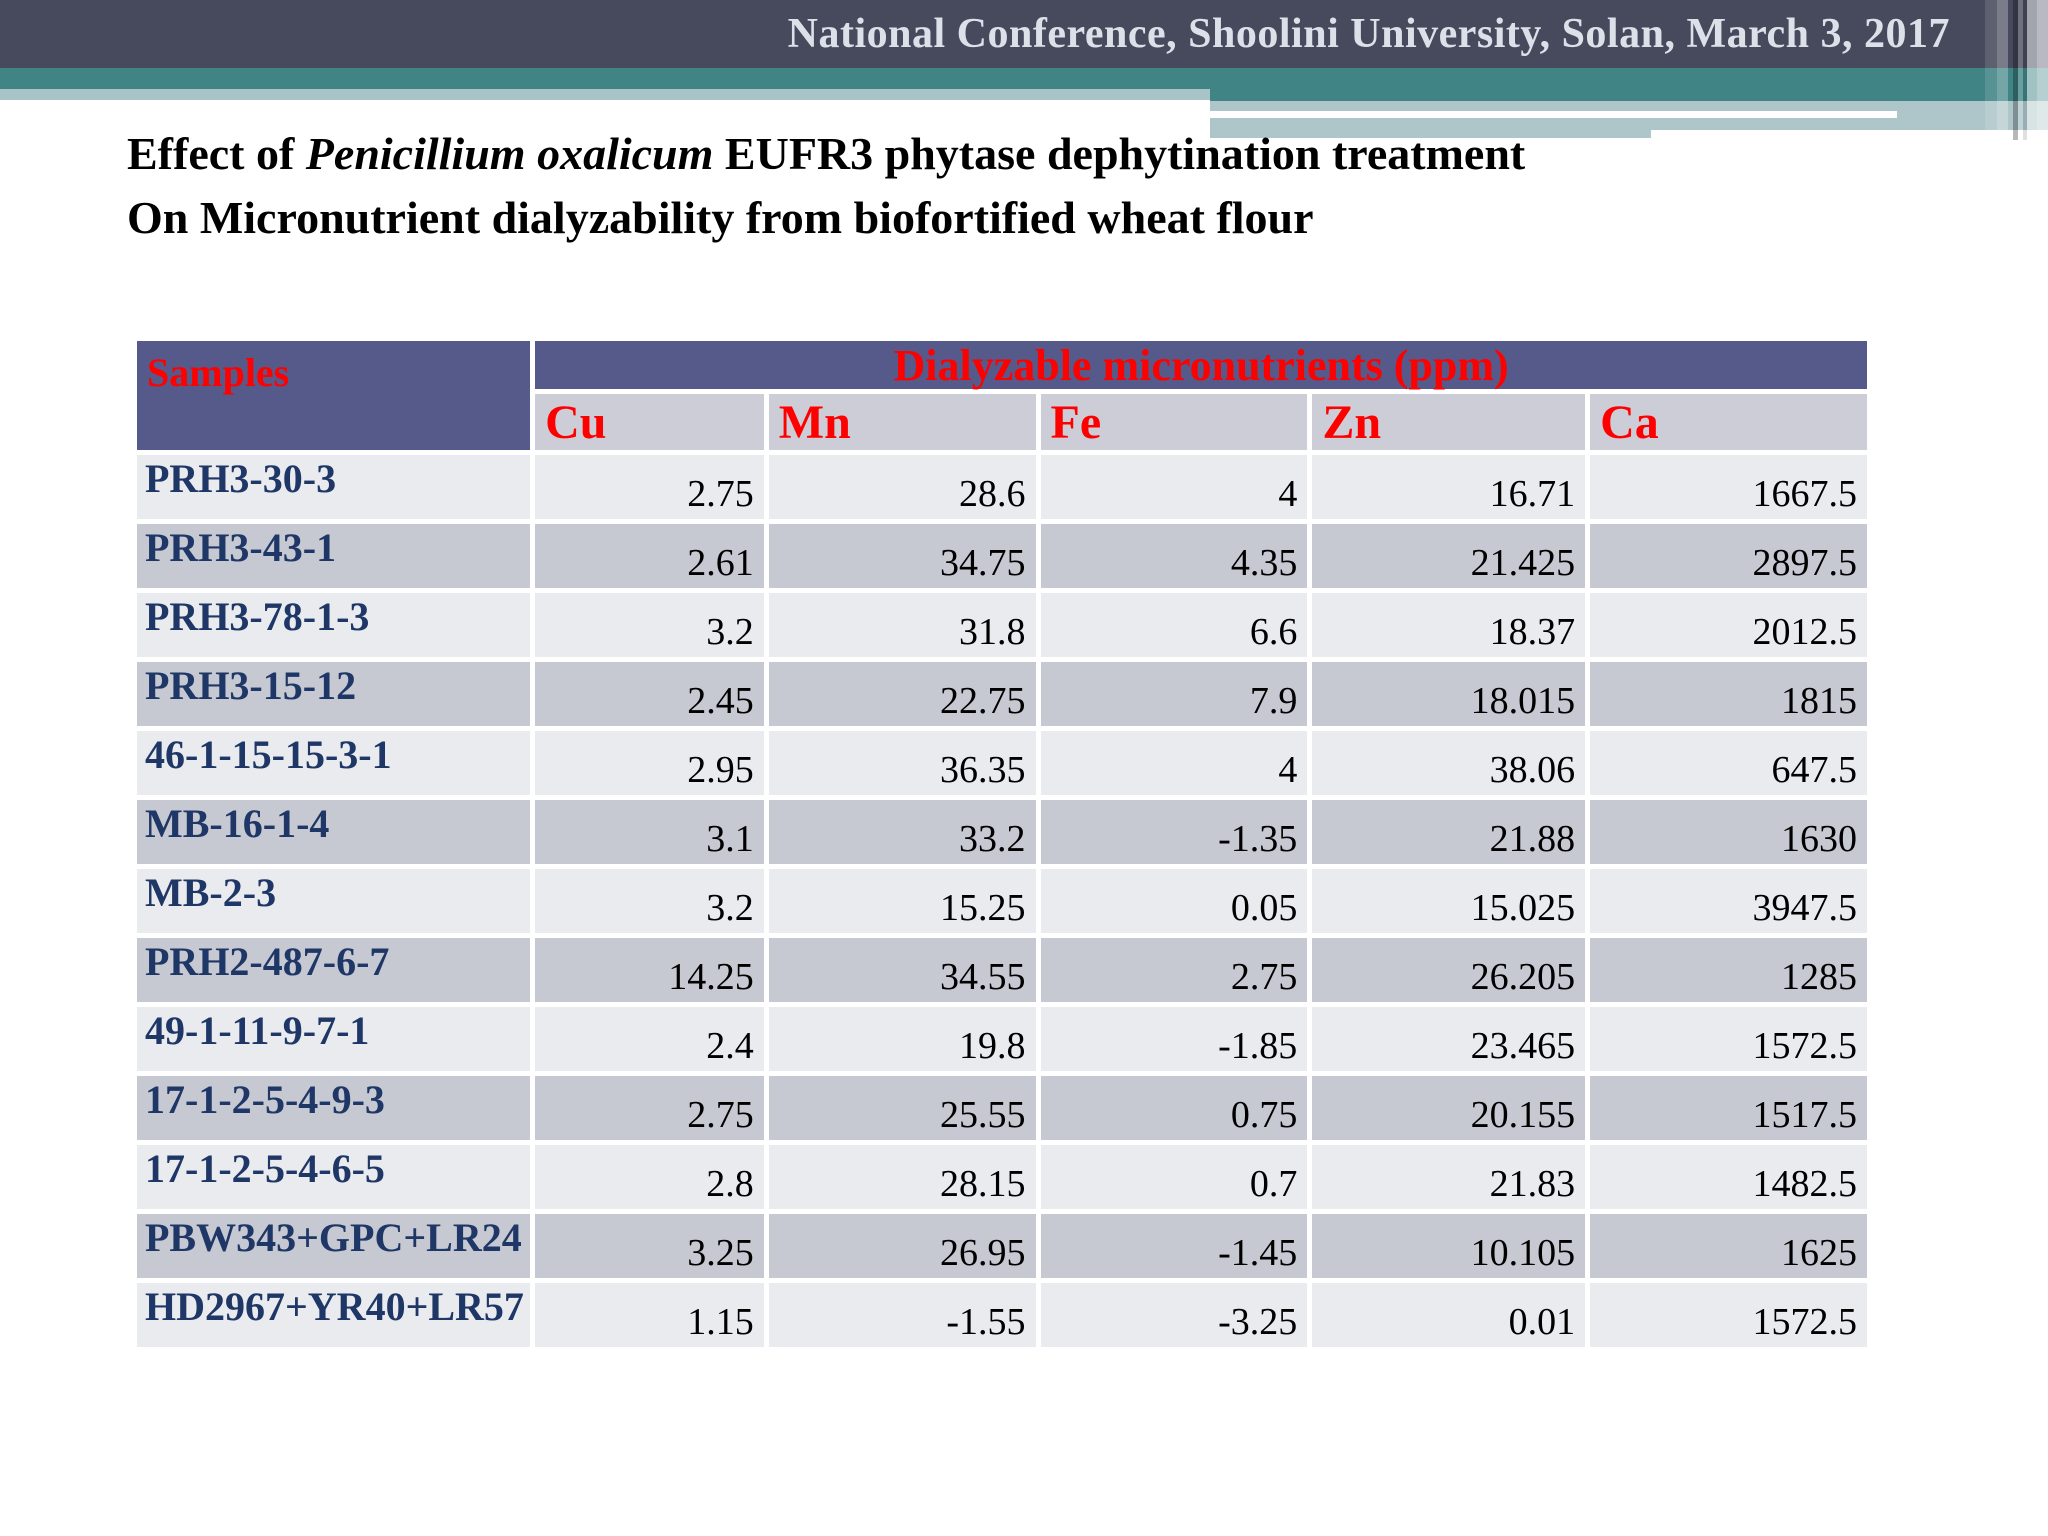  What do you see at coordinates (649, 1039) in the screenshot?
I see `value-cell: 2.4` at bounding box center [649, 1039].